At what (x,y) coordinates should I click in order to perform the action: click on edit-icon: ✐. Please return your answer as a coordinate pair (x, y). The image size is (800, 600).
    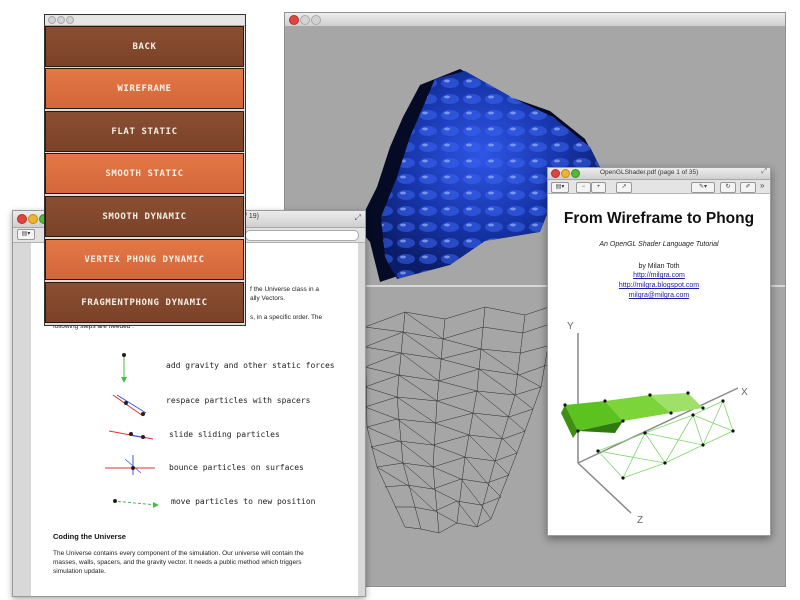
    Looking at the image, I should click on (748, 187).